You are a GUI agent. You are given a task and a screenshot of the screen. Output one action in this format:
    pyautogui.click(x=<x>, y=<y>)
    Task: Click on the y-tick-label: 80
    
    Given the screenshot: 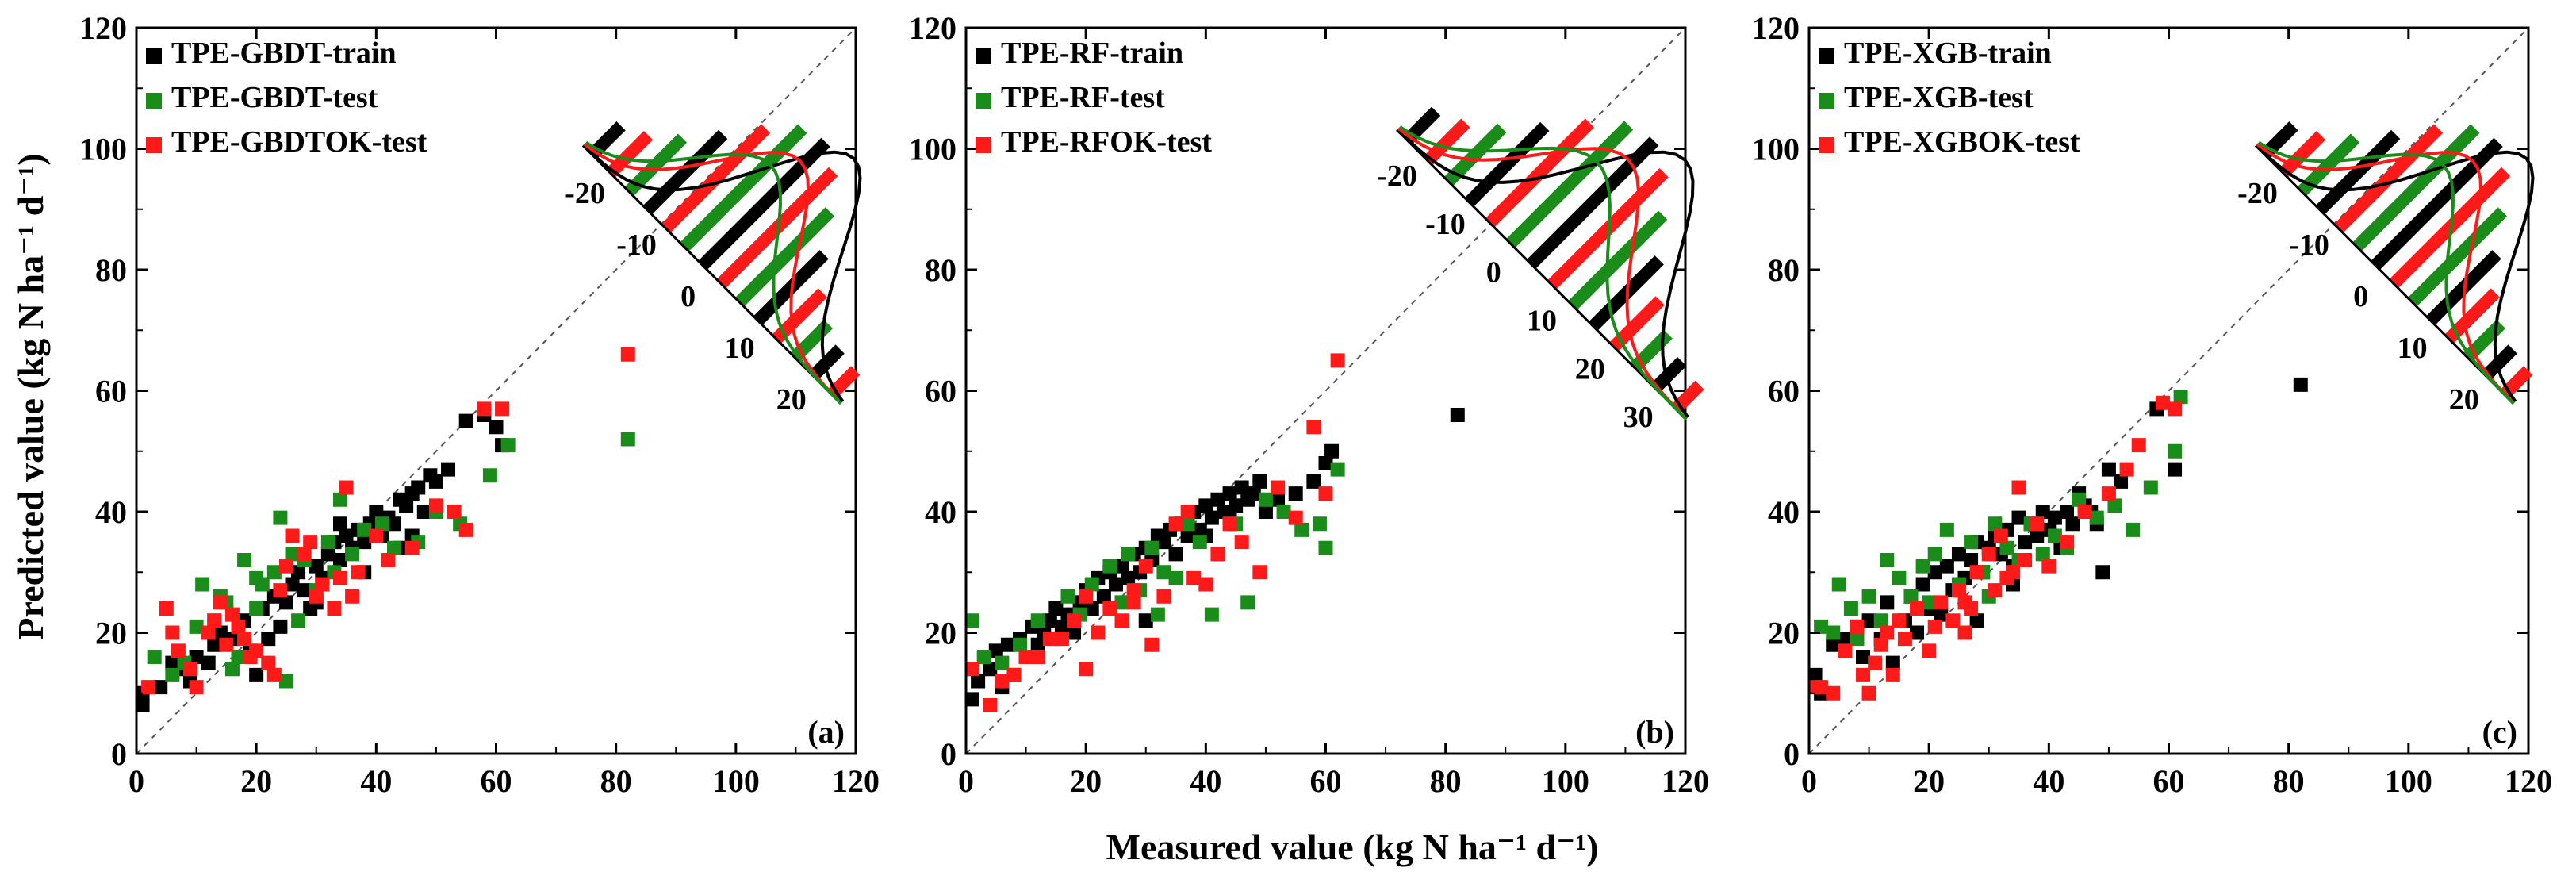 What is the action you would take?
    pyautogui.click(x=111, y=270)
    